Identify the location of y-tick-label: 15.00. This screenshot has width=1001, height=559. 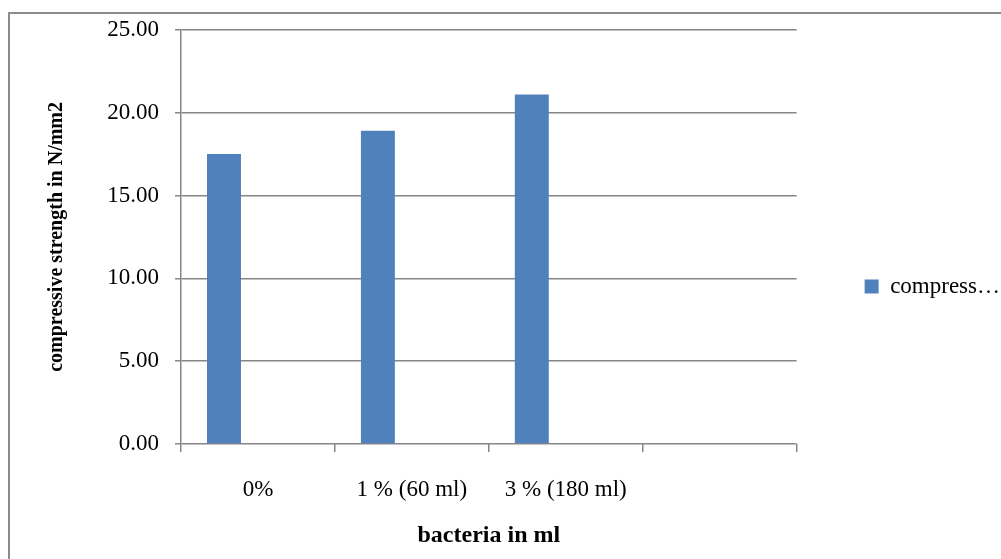
(133, 194).